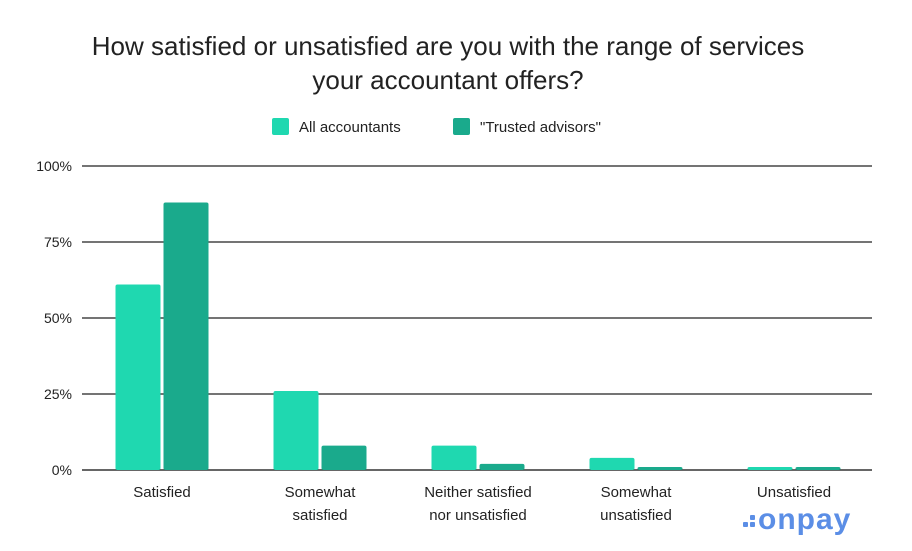  I want to click on legend-swatch-all-accountants, so click(280, 126).